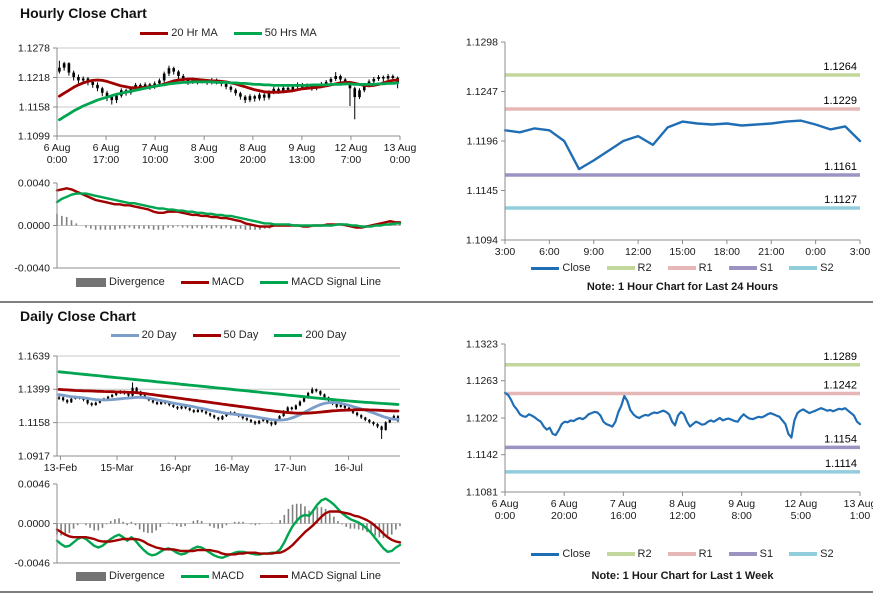 Image resolution: width=873 pixels, height=601 pixels. Describe the element at coordinates (336, 576) in the screenshot. I see `legend-label: MACD Signal Line` at that location.